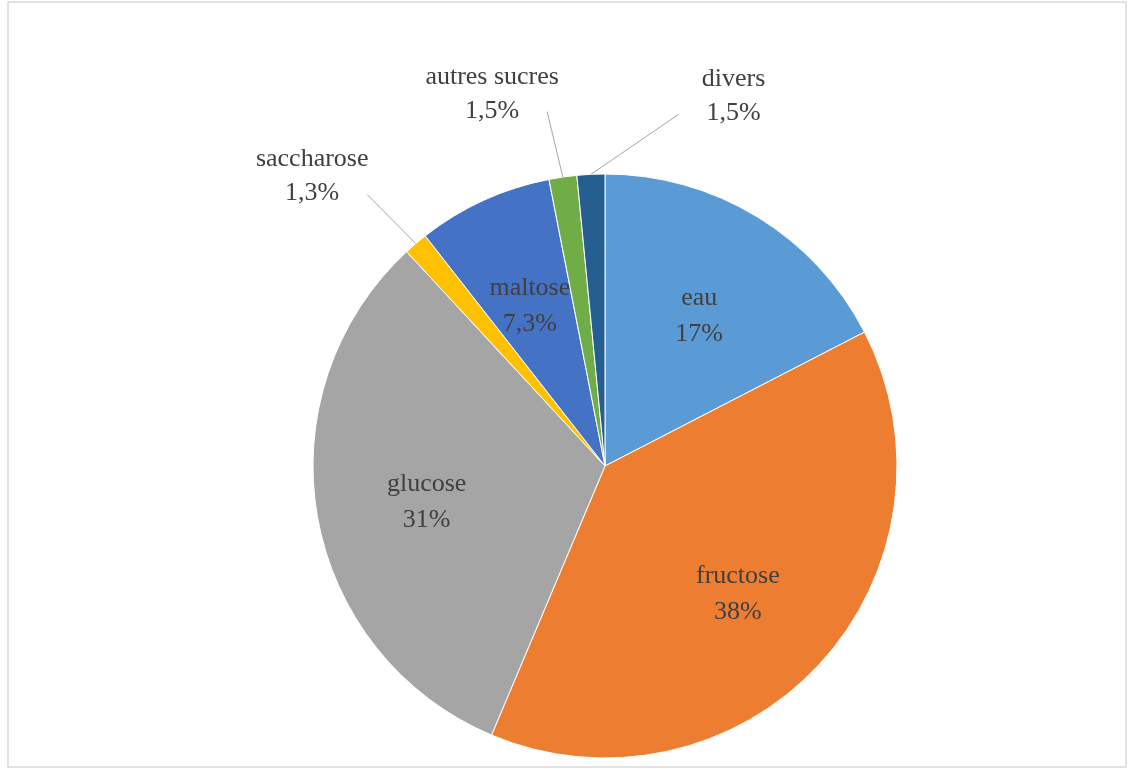 Image resolution: width=1134 pixels, height=769 pixels. I want to click on data-label: 1,3%, so click(312, 192).